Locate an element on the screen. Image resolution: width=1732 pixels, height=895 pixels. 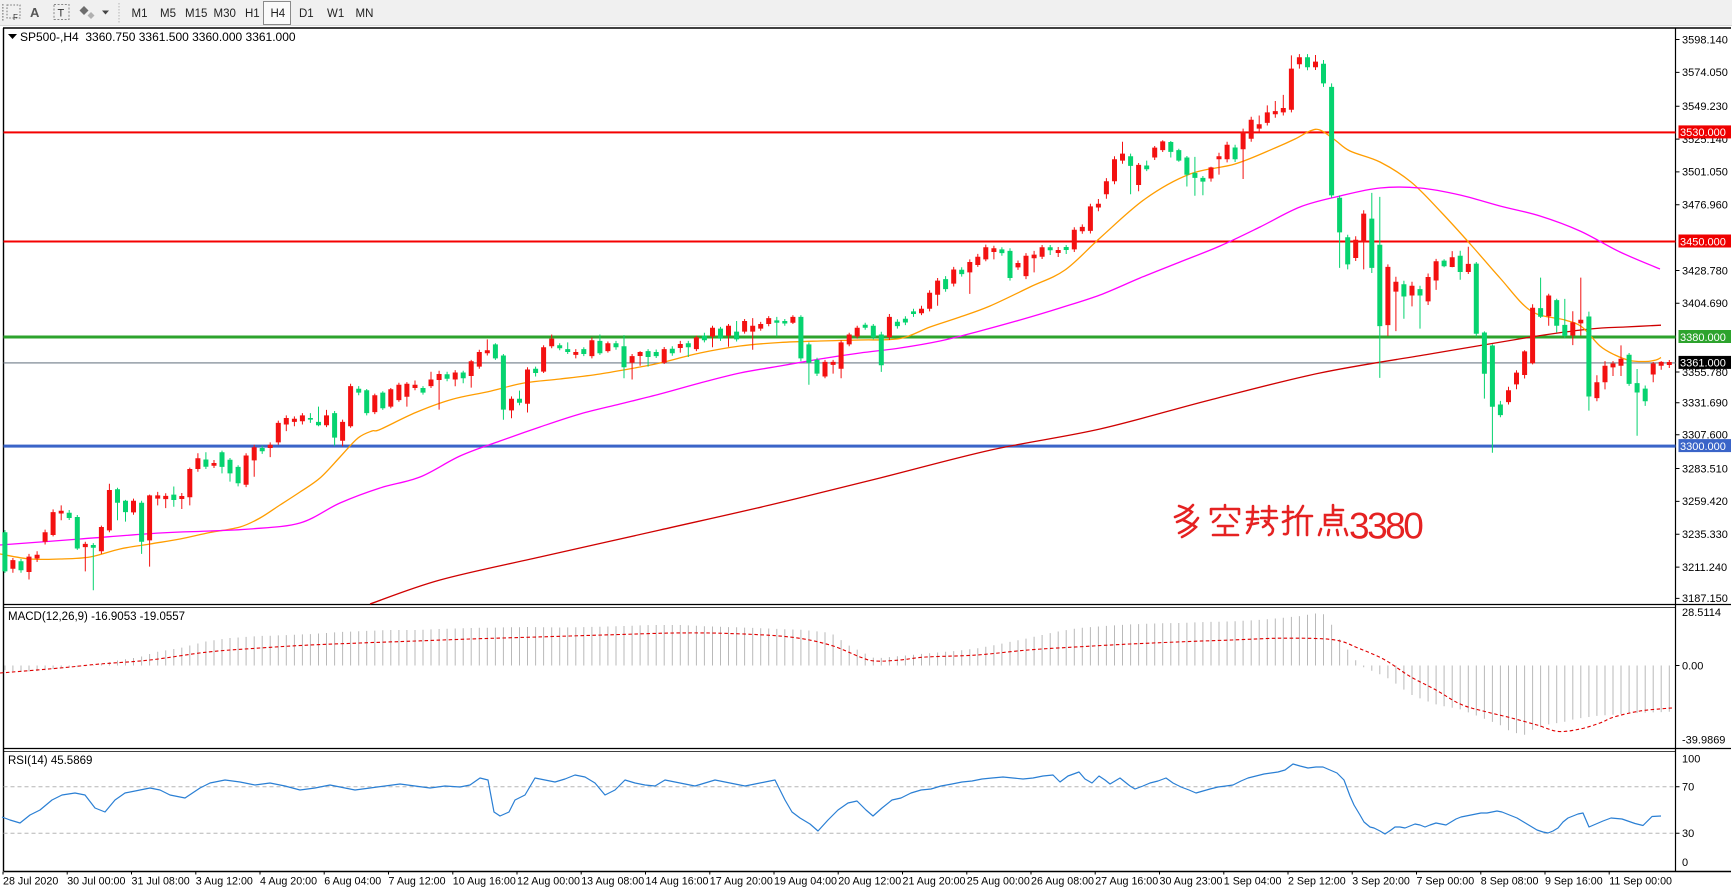
svg-text: MN is located at coordinates (365, 14).